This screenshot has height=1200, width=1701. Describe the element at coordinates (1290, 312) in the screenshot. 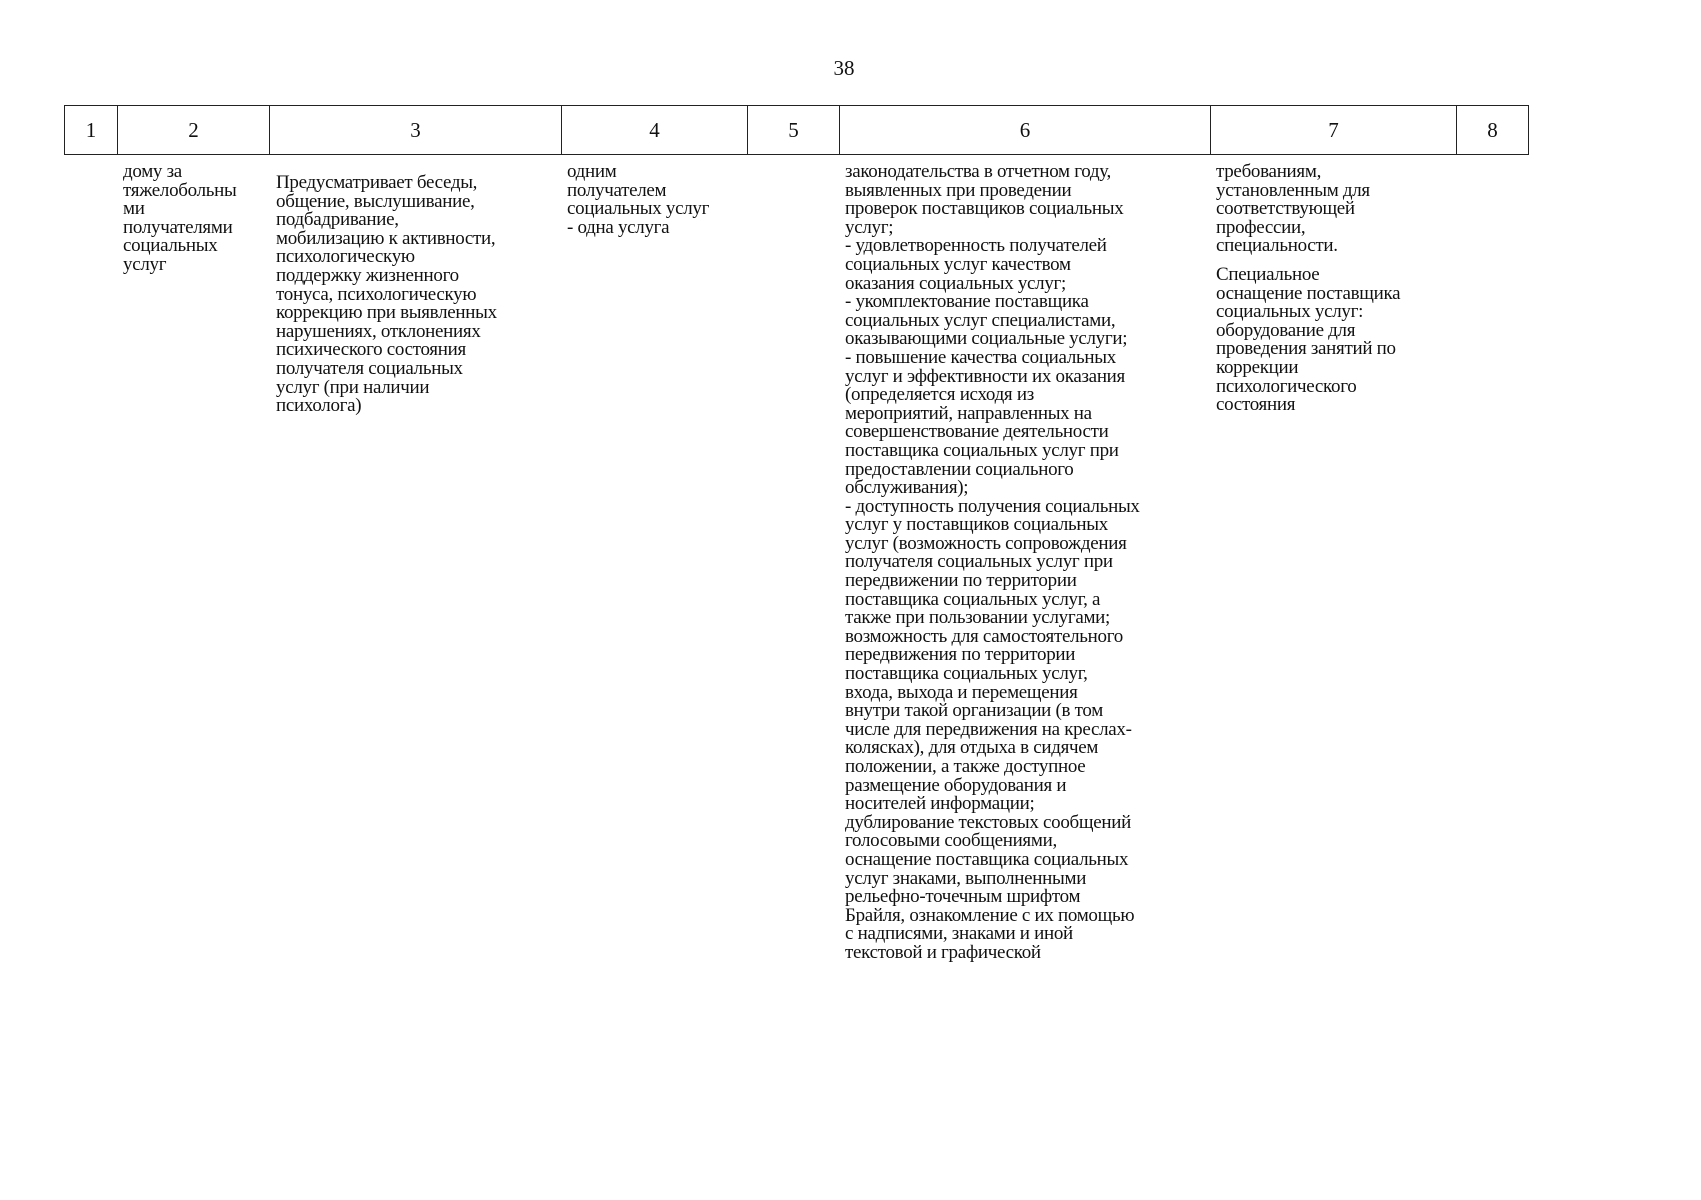

I see `text-line: социальных услуг:` at that location.